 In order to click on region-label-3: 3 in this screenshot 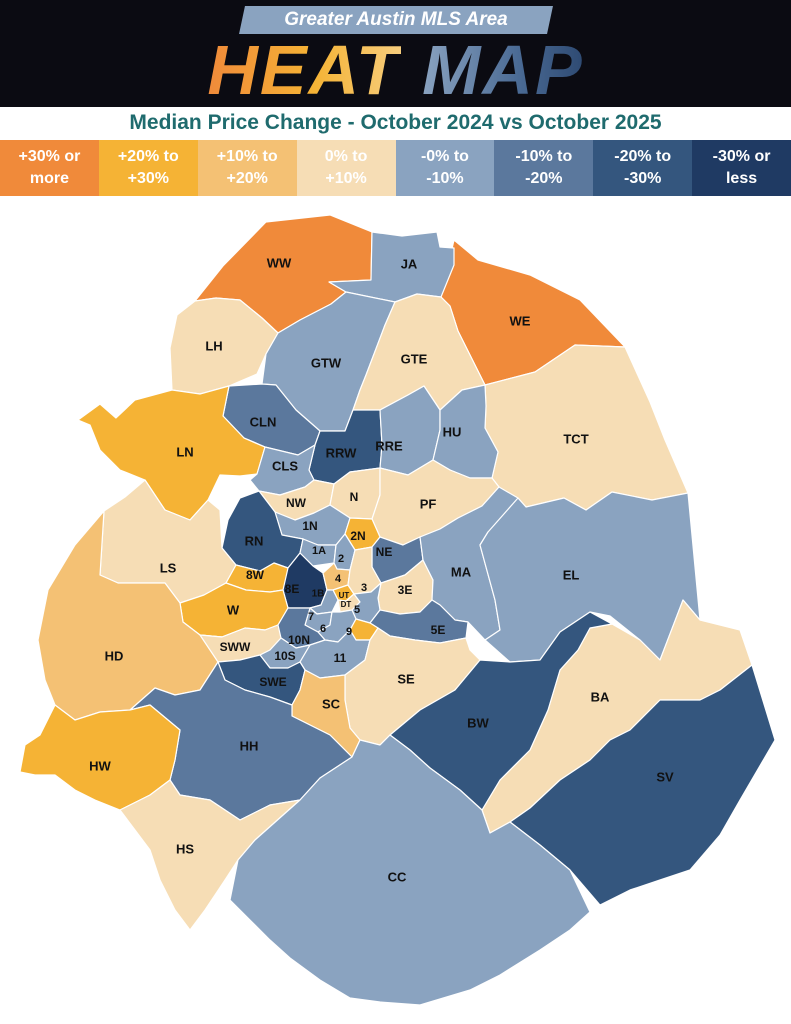, I will do `click(364, 588)`.